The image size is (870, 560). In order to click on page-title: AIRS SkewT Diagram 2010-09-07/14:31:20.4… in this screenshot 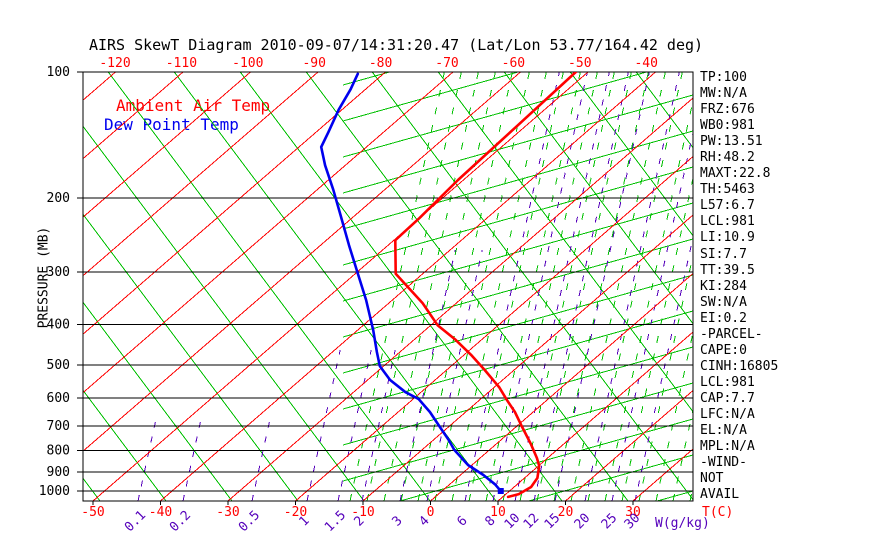, I will do `click(396, 45)`.